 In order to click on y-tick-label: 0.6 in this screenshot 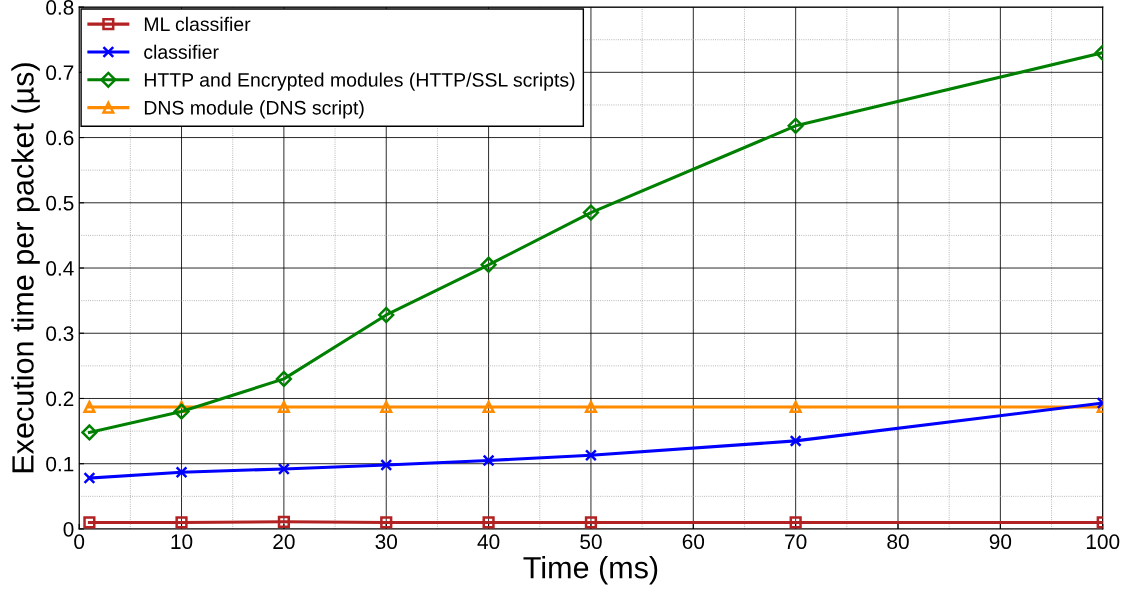, I will do `click(60, 138)`.